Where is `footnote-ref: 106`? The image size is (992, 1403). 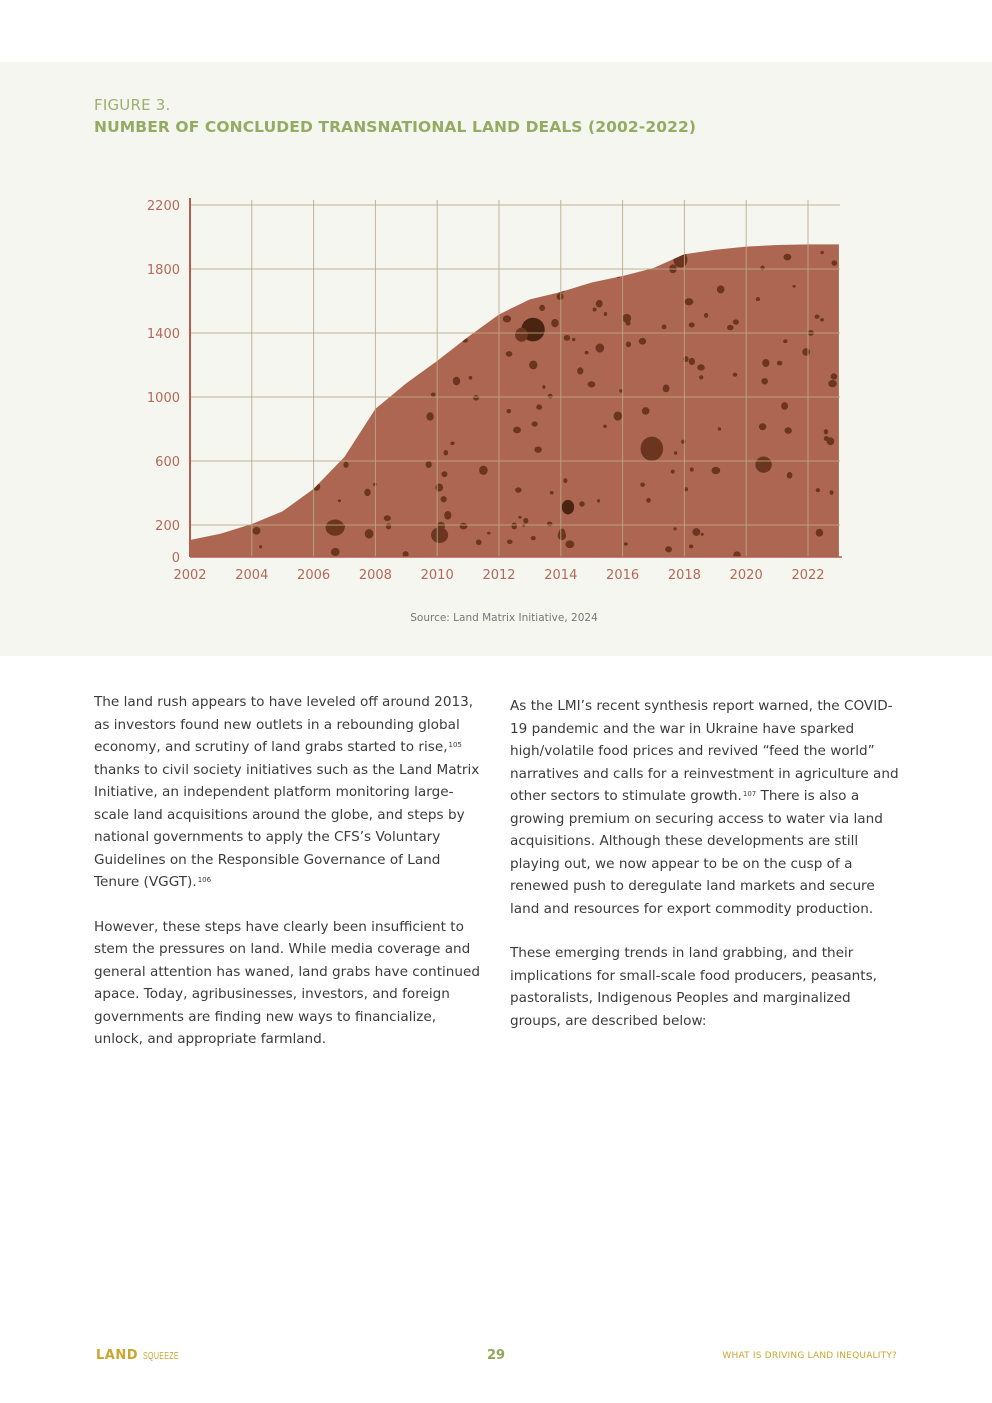 footnote-ref: 106 is located at coordinates (204, 880).